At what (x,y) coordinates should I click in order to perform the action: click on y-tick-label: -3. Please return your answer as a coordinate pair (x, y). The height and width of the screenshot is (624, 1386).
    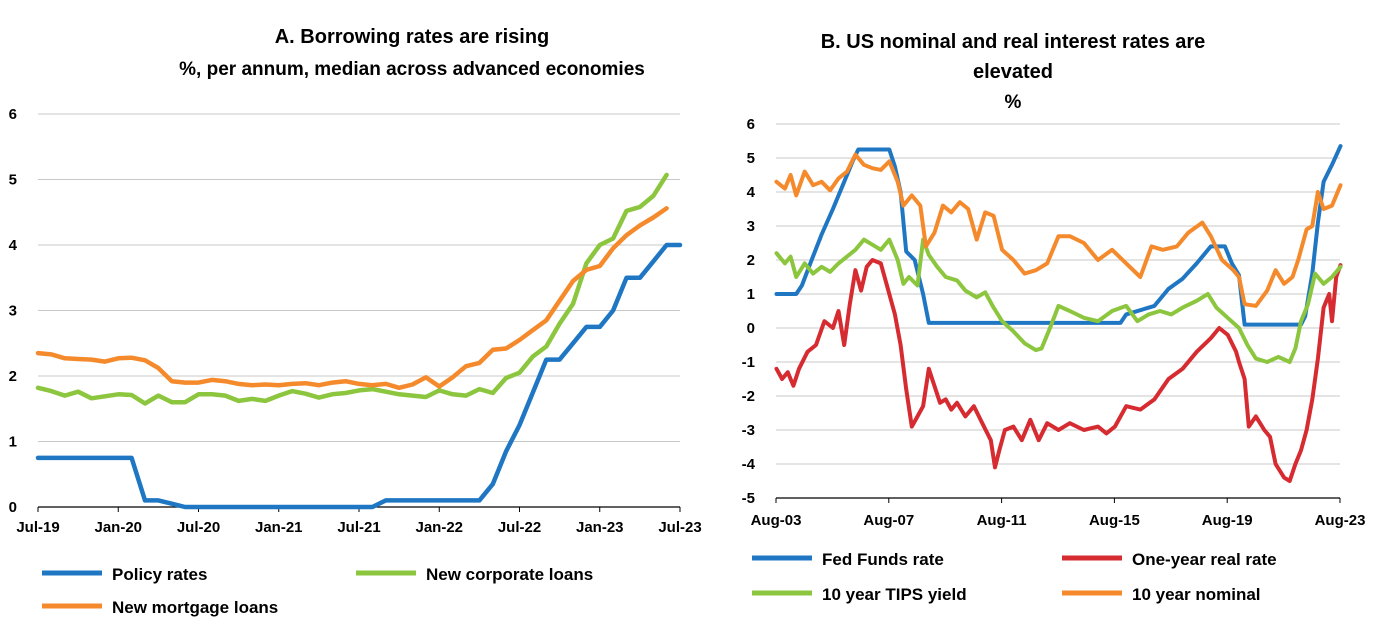
    Looking at the image, I should click on (748, 430).